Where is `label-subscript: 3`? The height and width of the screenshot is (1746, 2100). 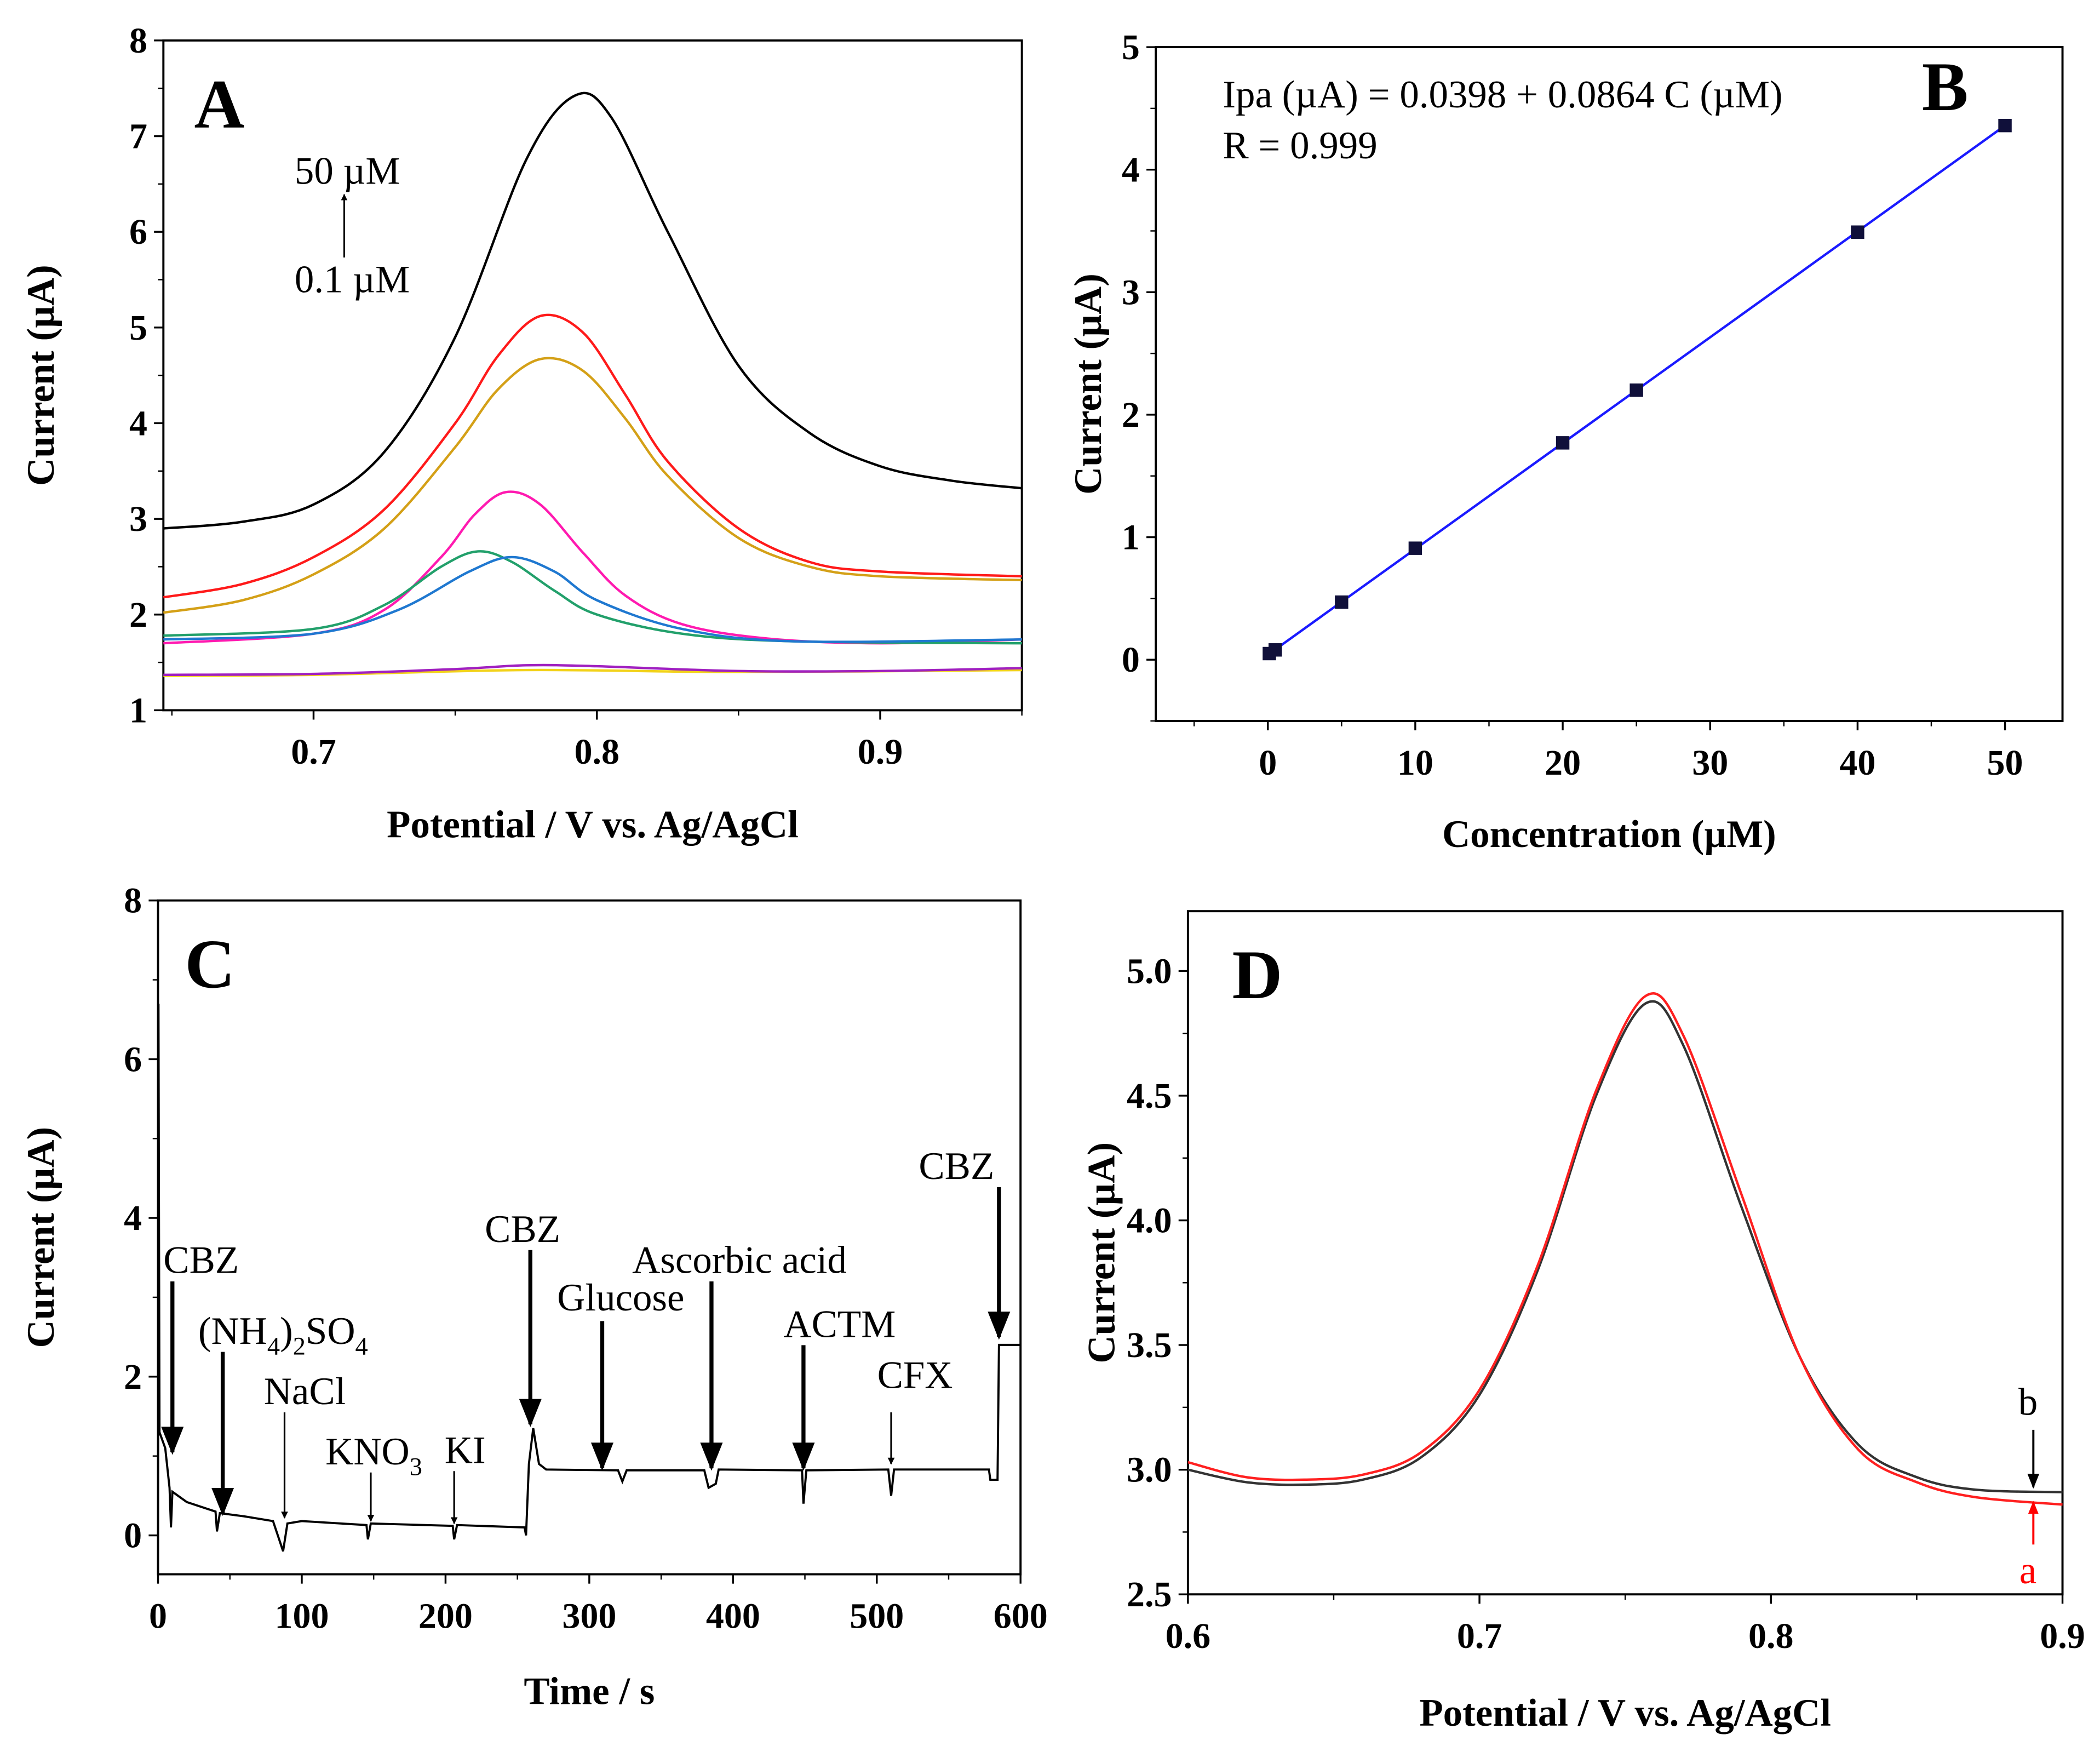 label-subscript: 3 is located at coordinates (416, 1467).